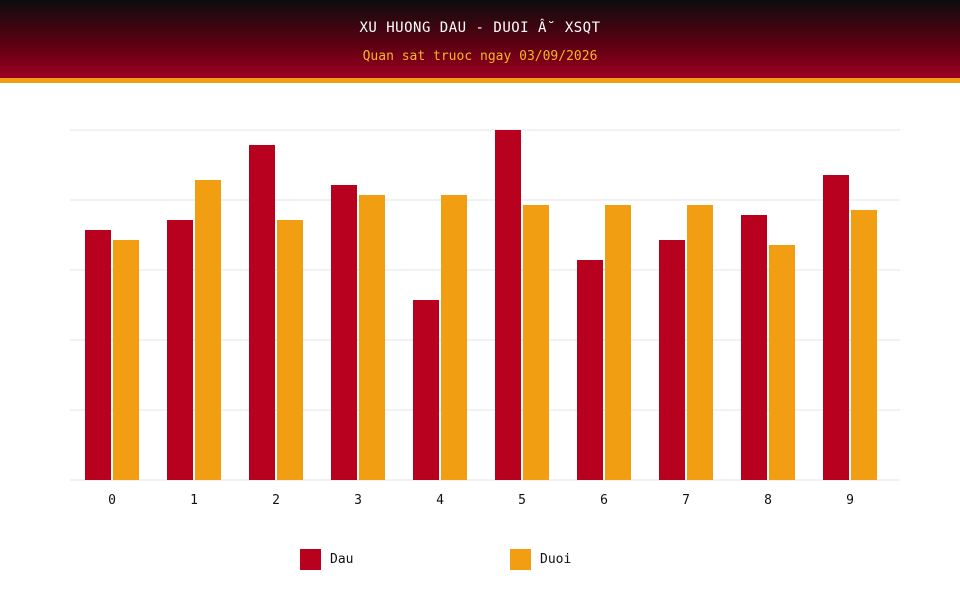 The height and width of the screenshot is (610, 960). What do you see at coordinates (112, 500) in the screenshot?
I see `x-tick-label: 0` at bounding box center [112, 500].